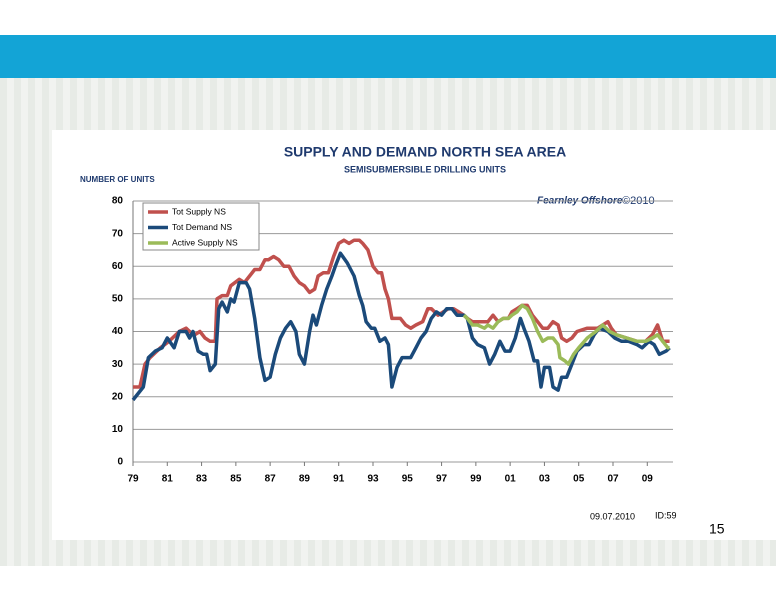  Describe the element at coordinates (168, 479) in the screenshot. I see `x-tick-label: 81` at that location.